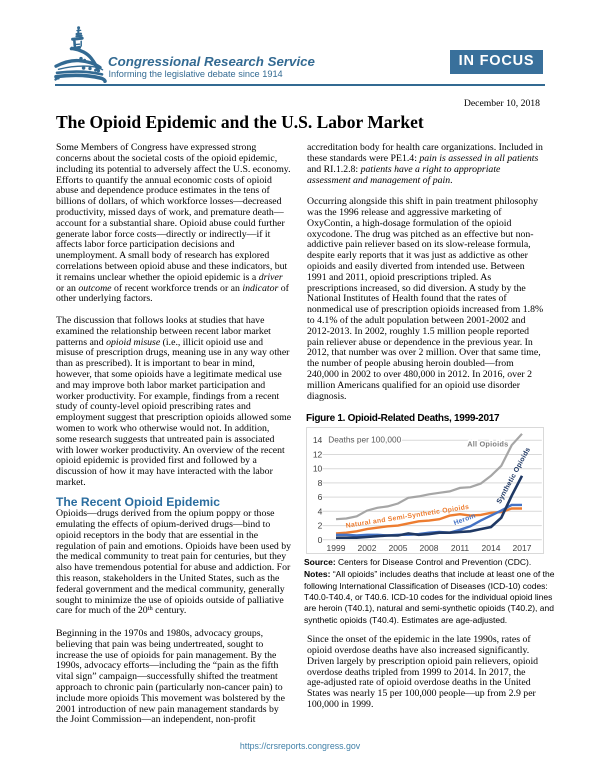 Image resolution: width=600 pixels, height=777 pixels. What do you see at coordinates (460, 548) in the screenshot?
I see `svg-text: 2011` at bounding box center [460, 548].